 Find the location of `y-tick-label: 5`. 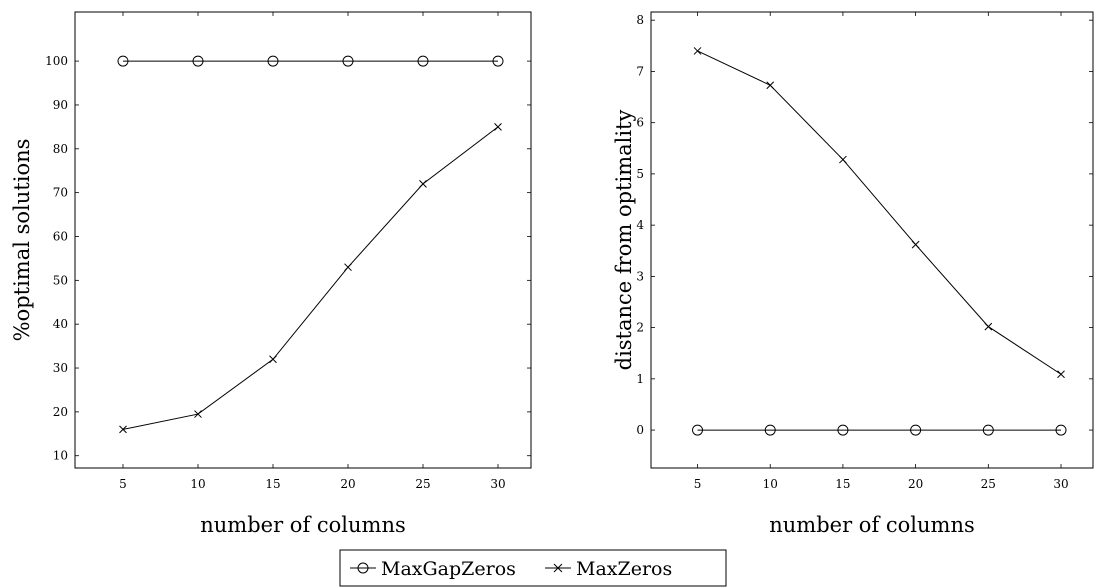

y-tick-label: 5 is located at coordinates (640, 174).